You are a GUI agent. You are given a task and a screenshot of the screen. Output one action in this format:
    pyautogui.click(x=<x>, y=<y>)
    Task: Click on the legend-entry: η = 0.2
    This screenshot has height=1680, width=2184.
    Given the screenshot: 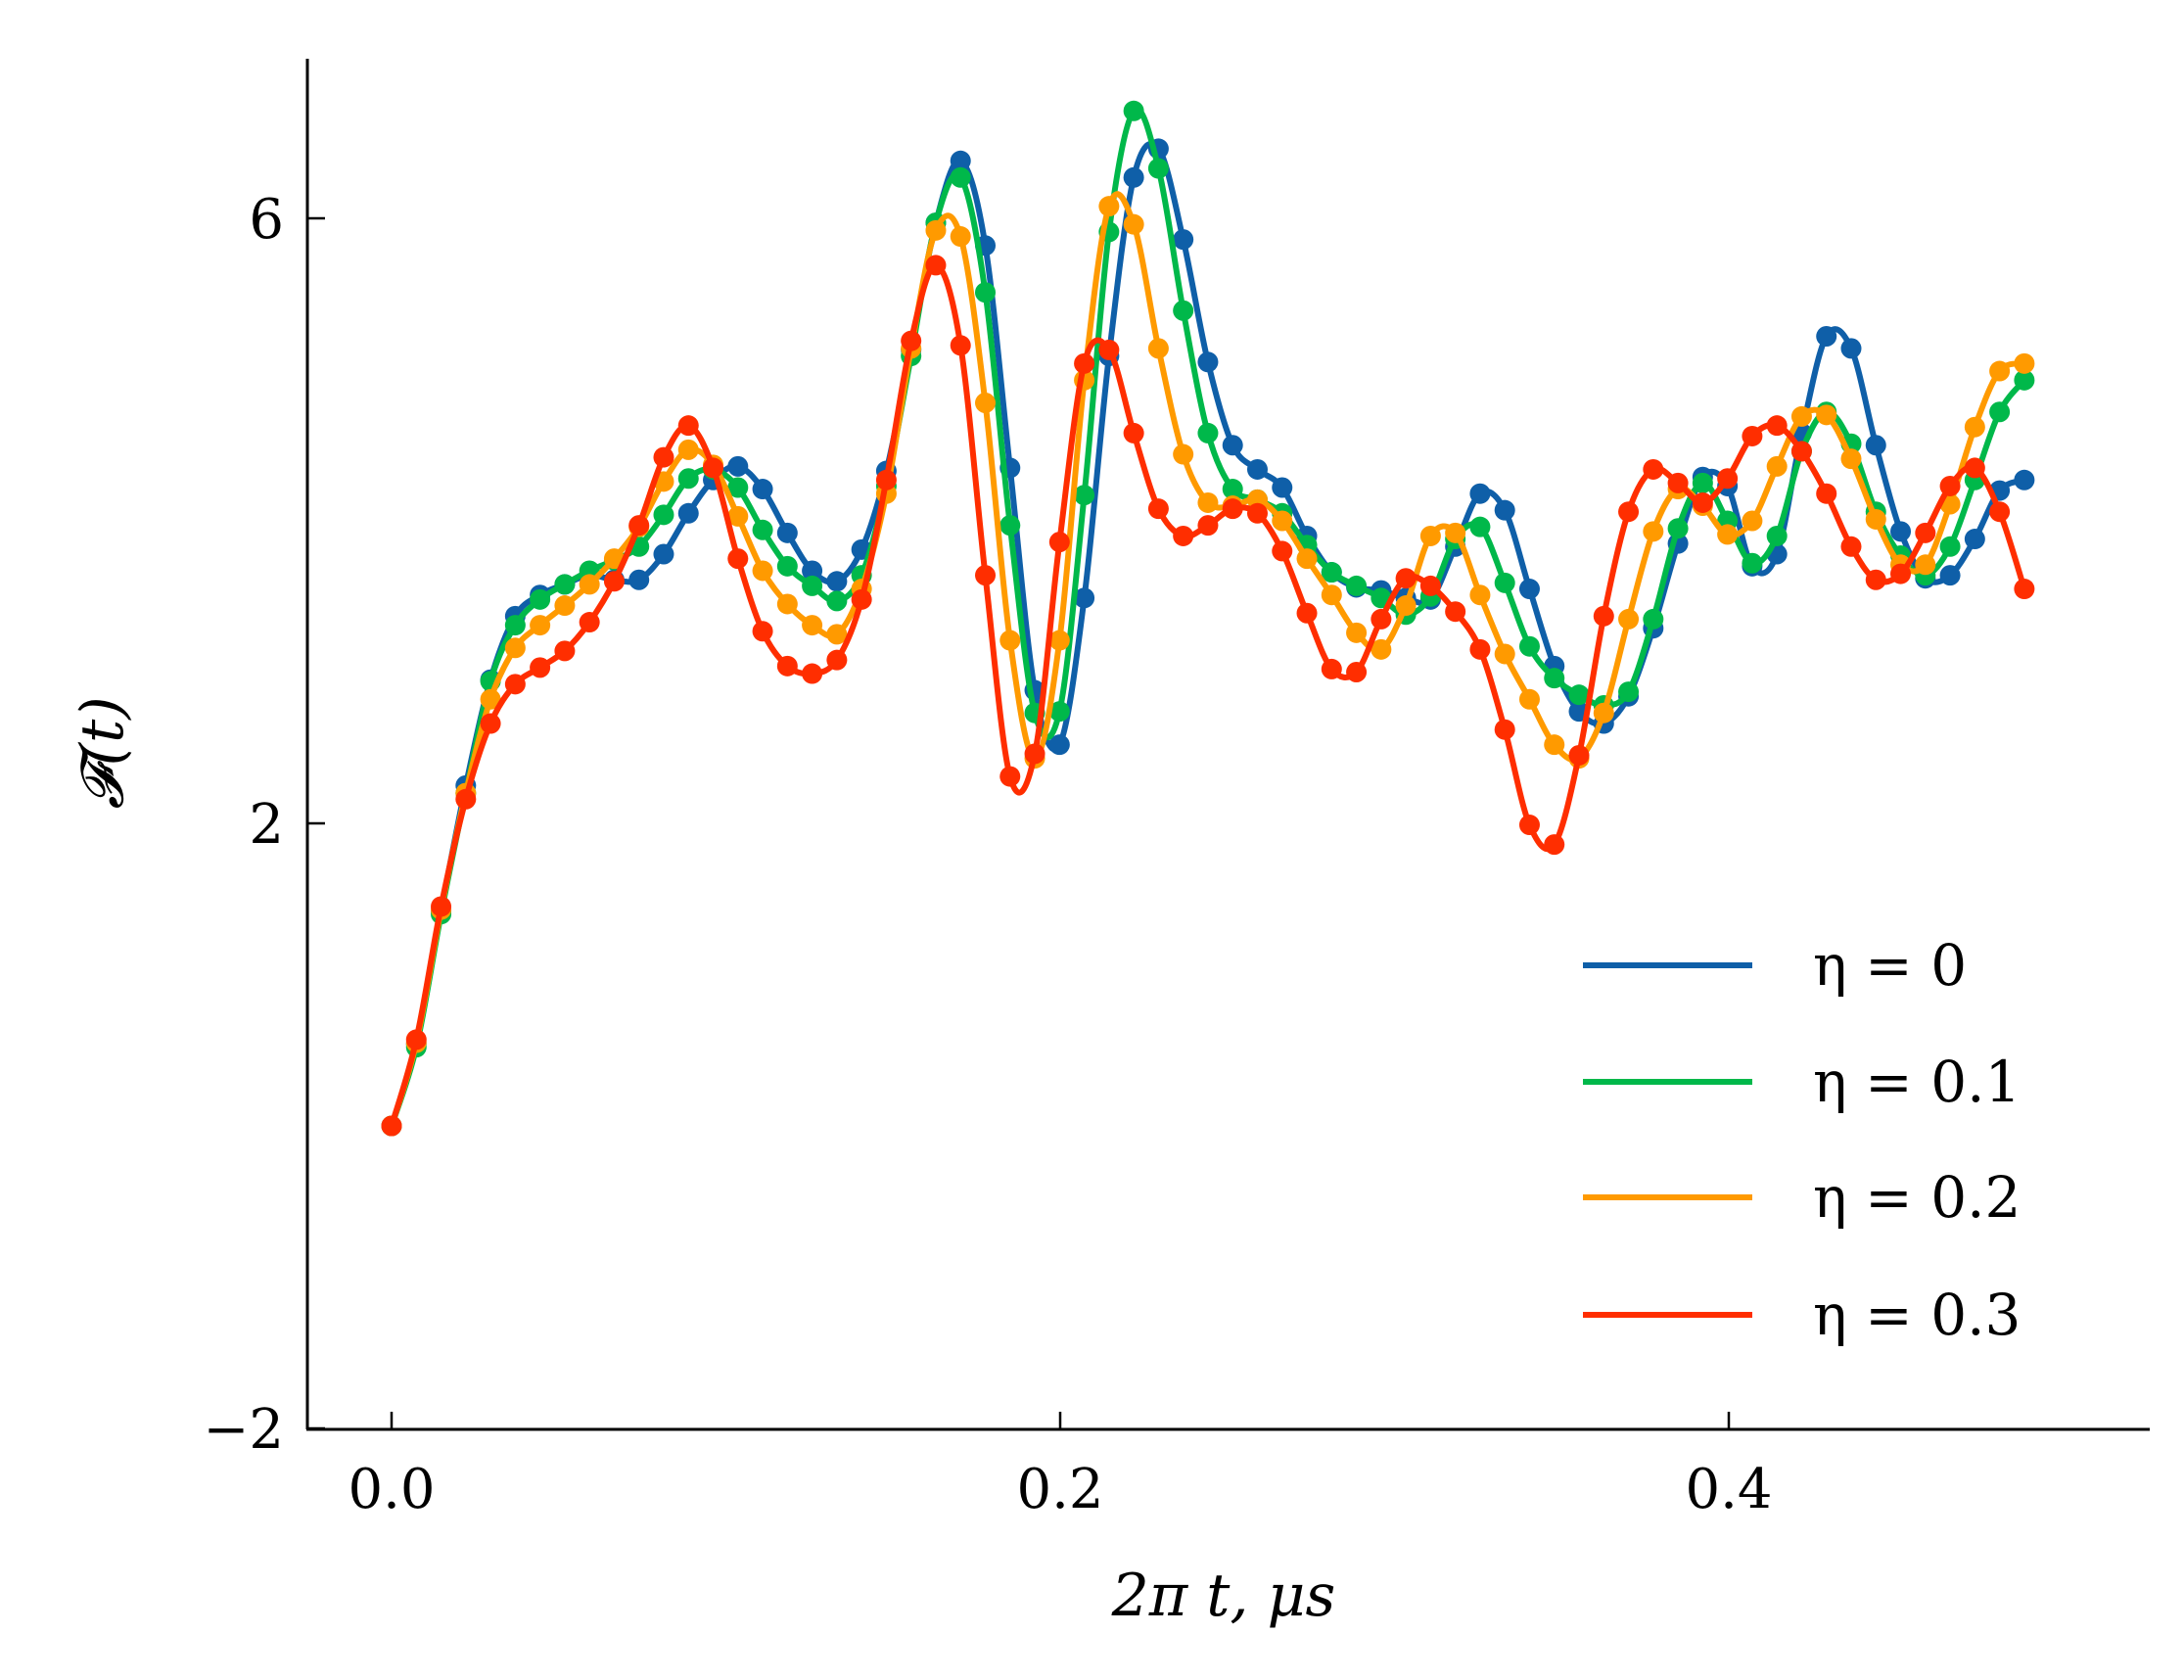 What is the action you would take?
    pyautogui.click(x=1802, y=1197)
    